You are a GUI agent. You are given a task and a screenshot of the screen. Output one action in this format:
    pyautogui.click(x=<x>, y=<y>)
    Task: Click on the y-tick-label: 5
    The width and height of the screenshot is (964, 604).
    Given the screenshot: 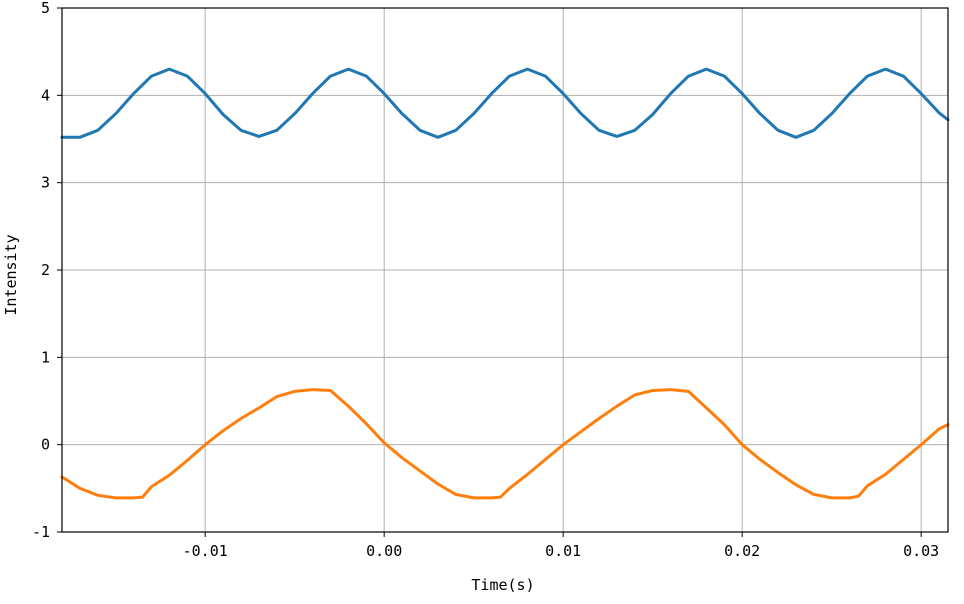 What is the action you would take?
    pyautogui.click(x=45, y=8)
    